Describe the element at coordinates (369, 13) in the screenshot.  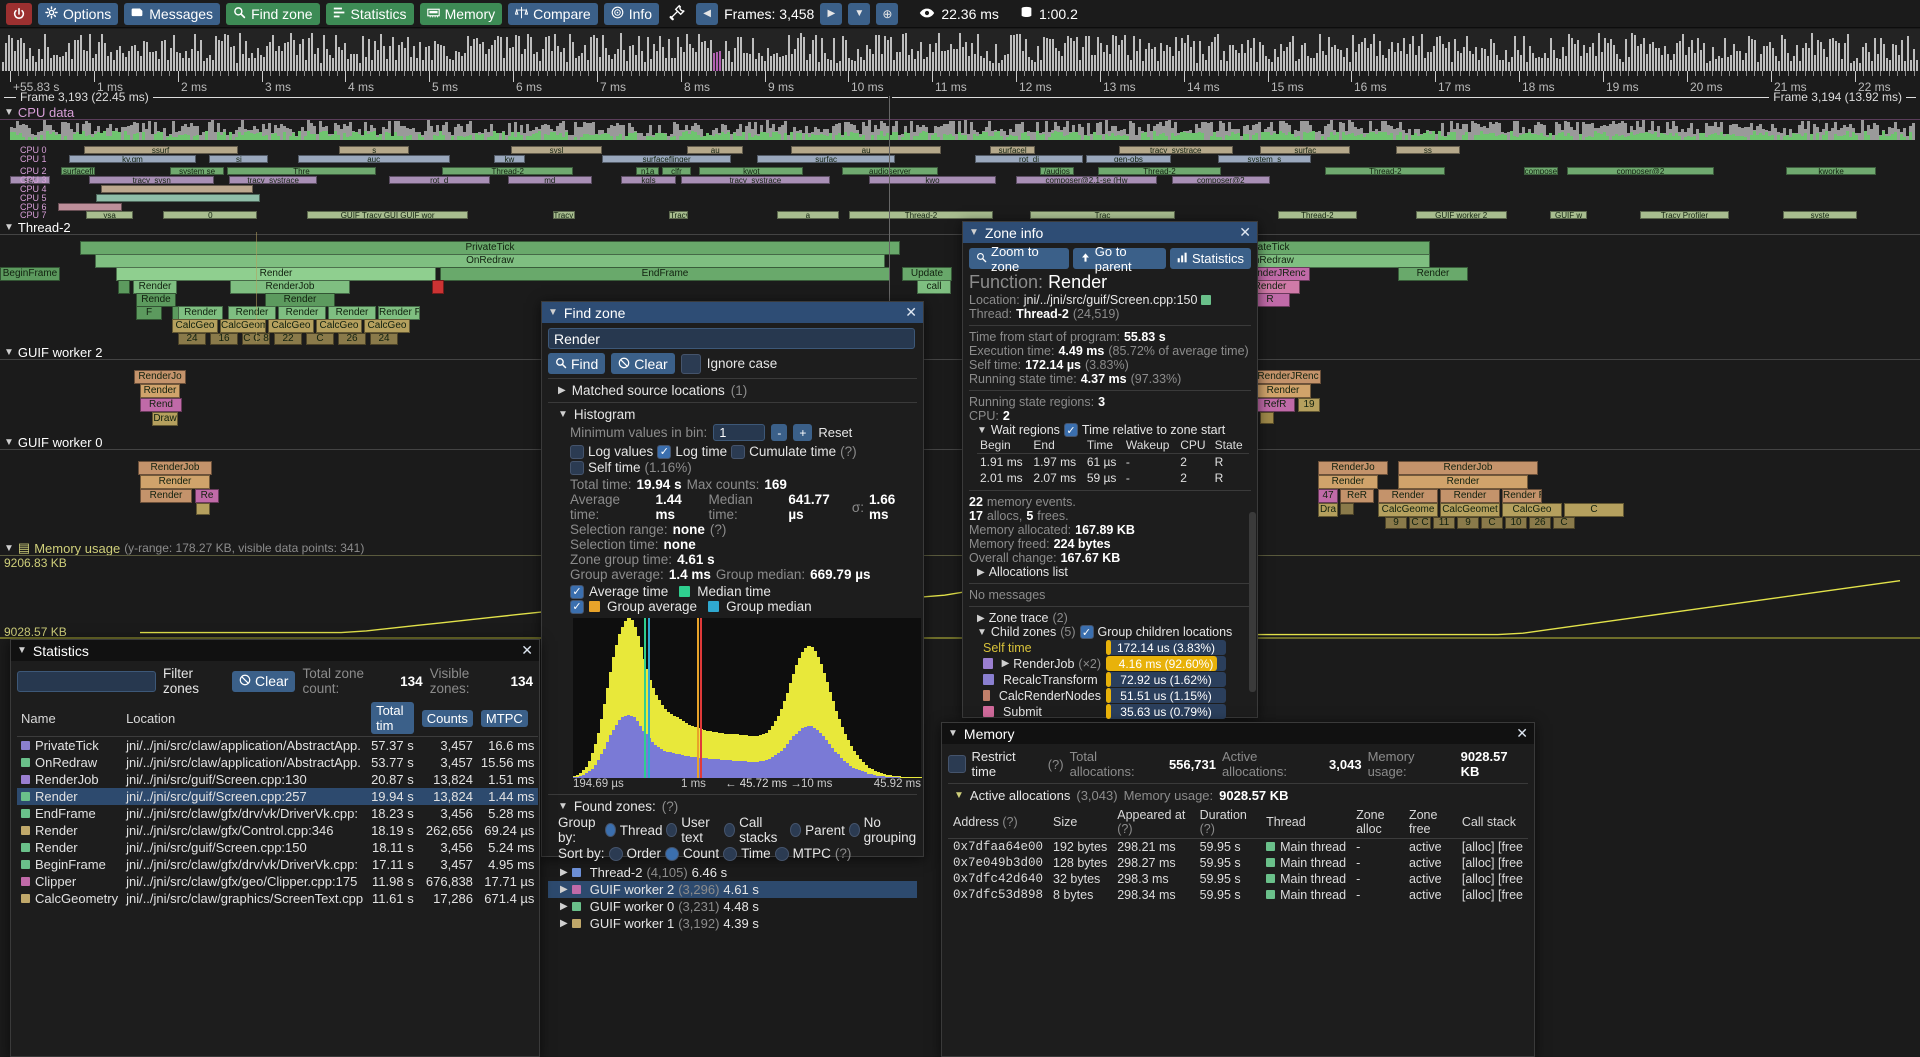
I see `statistics-button: Statistics` at that location.